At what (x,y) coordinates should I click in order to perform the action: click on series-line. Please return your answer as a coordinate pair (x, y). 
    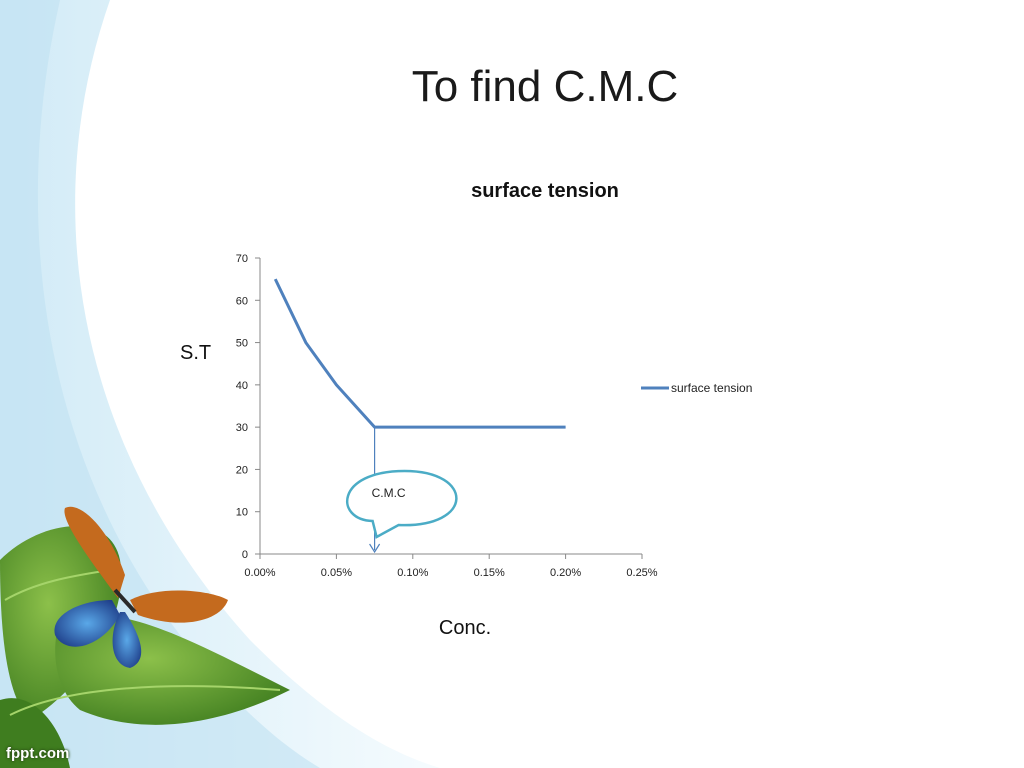
    Looking at the image, I should click on (419, 353).